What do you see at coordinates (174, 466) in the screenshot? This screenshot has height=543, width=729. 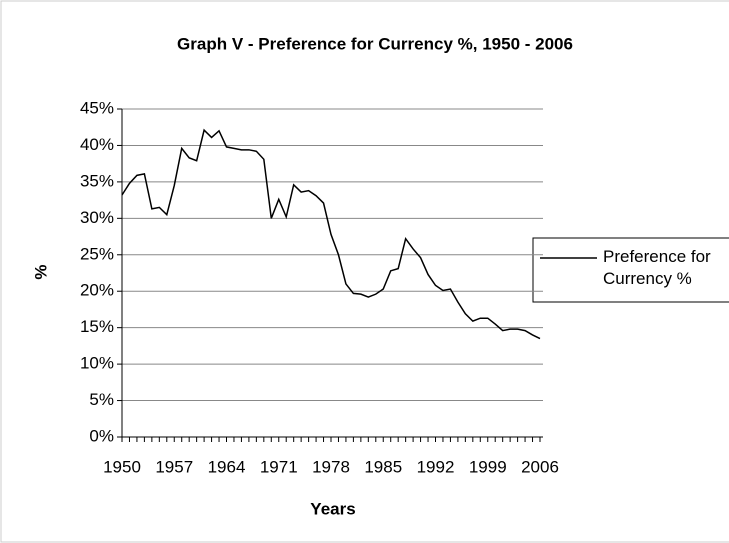 I see `x-tick-label: 1957` at bounding box center [174, 466].